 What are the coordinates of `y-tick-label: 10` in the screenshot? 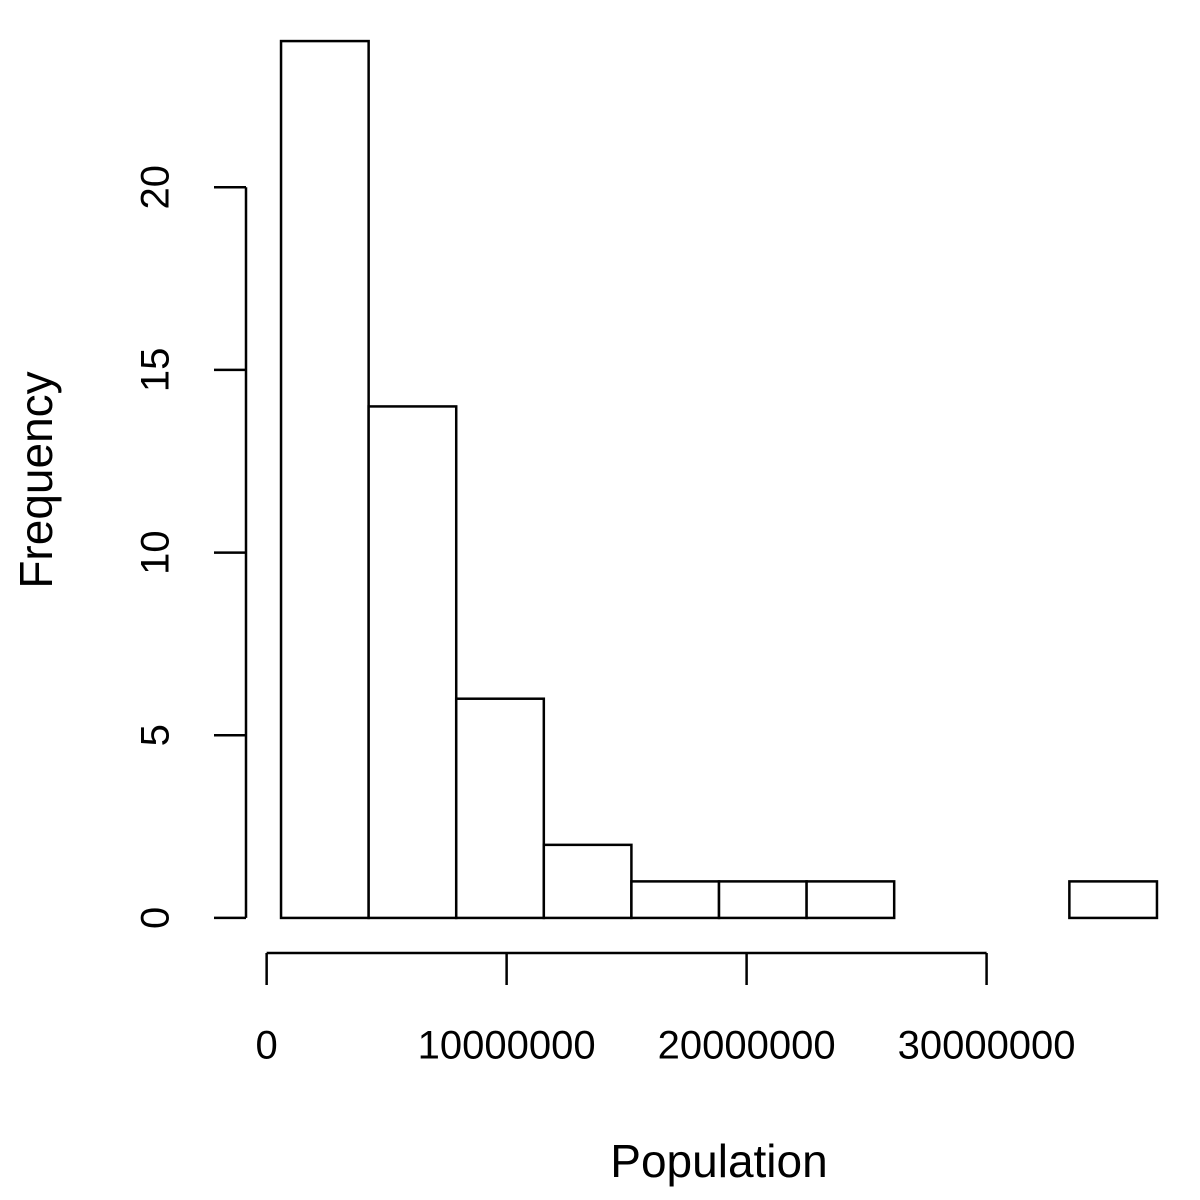 It's located at (156, 552).